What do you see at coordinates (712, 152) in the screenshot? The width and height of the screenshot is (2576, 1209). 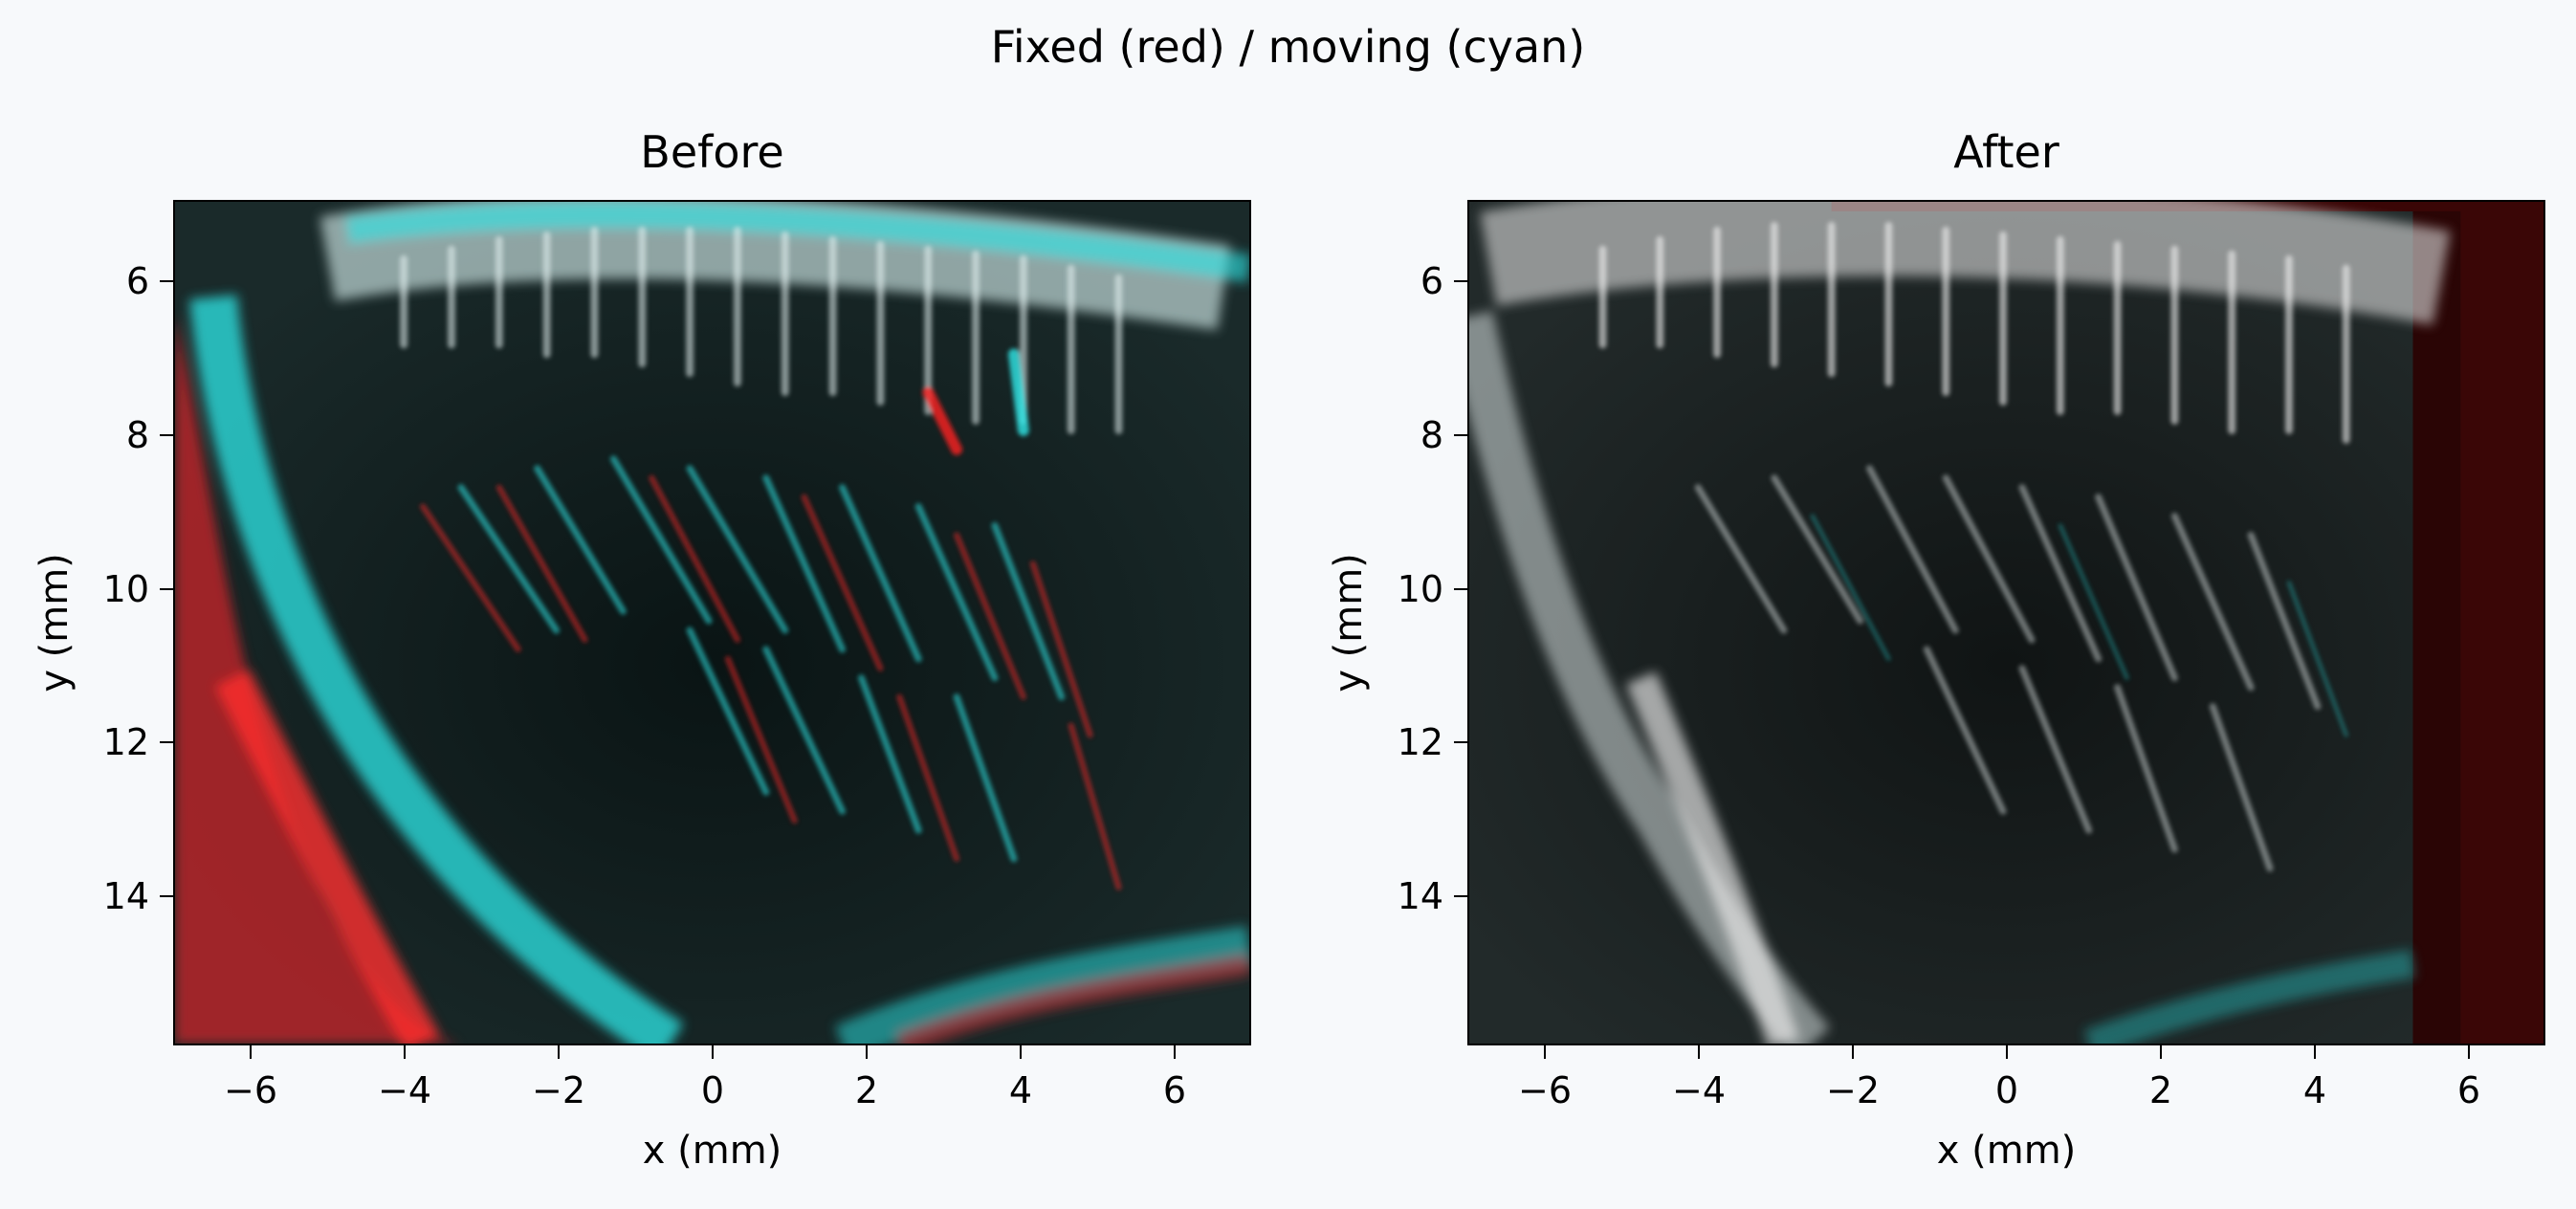 I see `panel-title-before: Before` at bounding box center [712, 152].